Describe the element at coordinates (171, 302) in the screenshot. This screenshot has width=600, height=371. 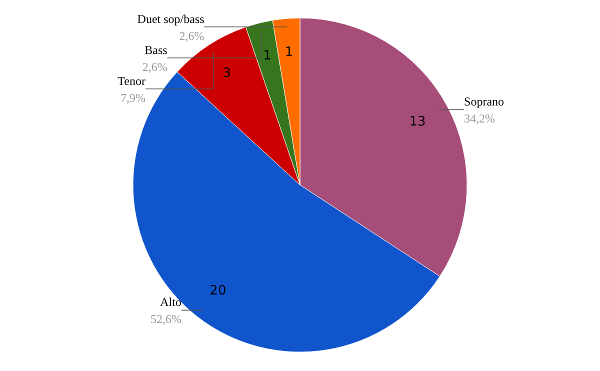
I see `slice-label: Alto` at that location.